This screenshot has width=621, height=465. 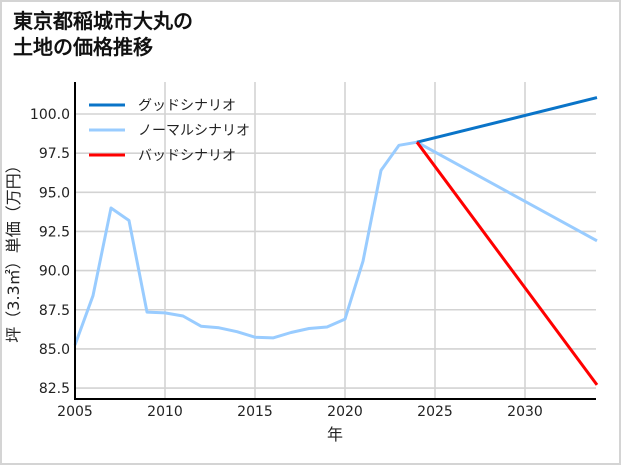 What do you see at coordinates (187, 156) in the screenshot?
I see `legend-label: バッドシナリオ` at bounding box center [187, 156].